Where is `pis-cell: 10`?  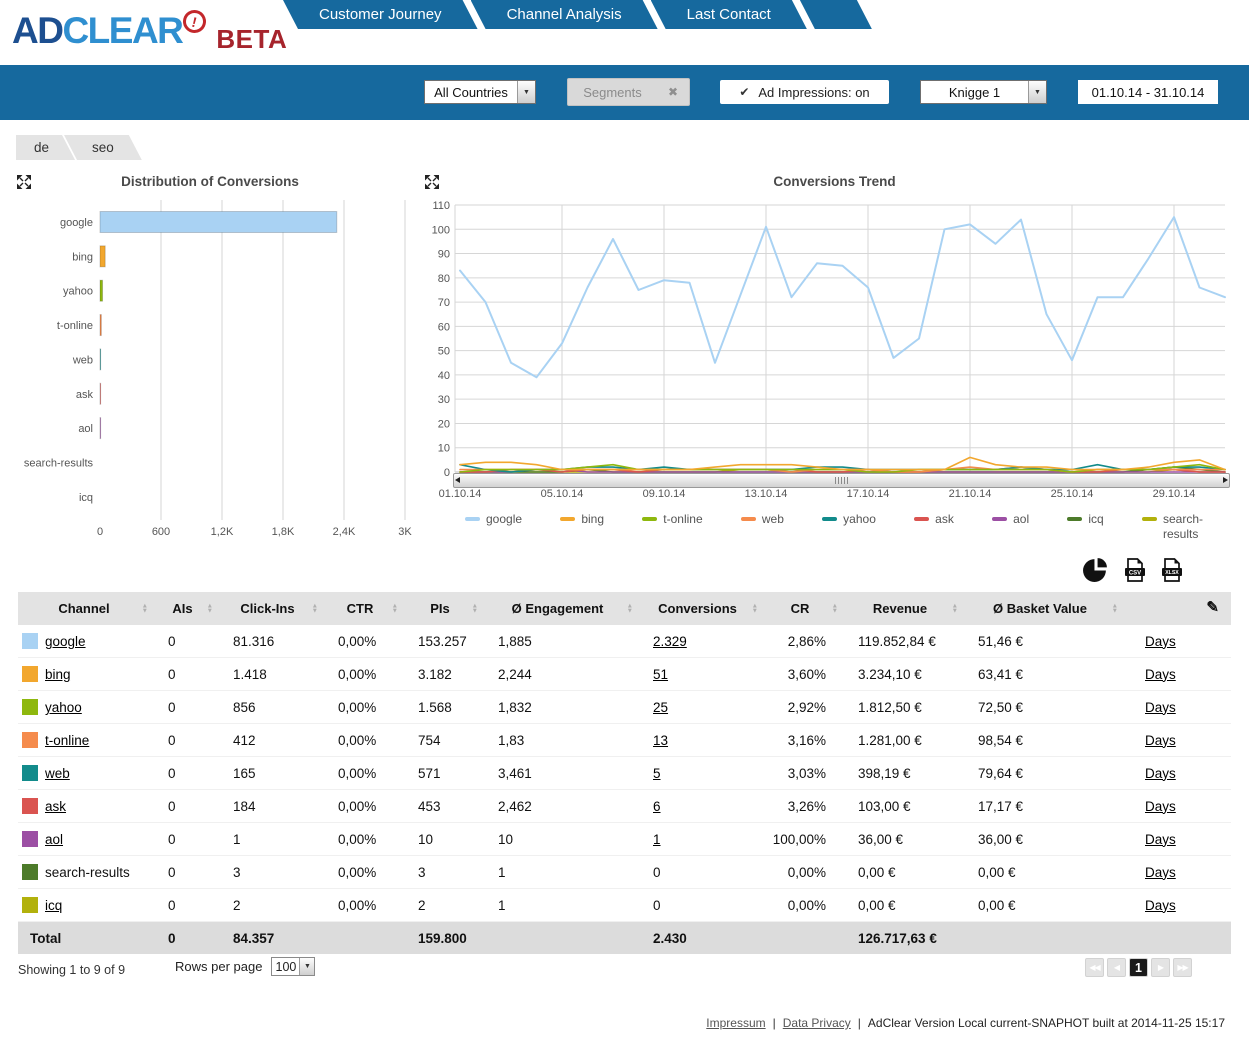 pis-cell: 10 is located at coordinates (440, 839).